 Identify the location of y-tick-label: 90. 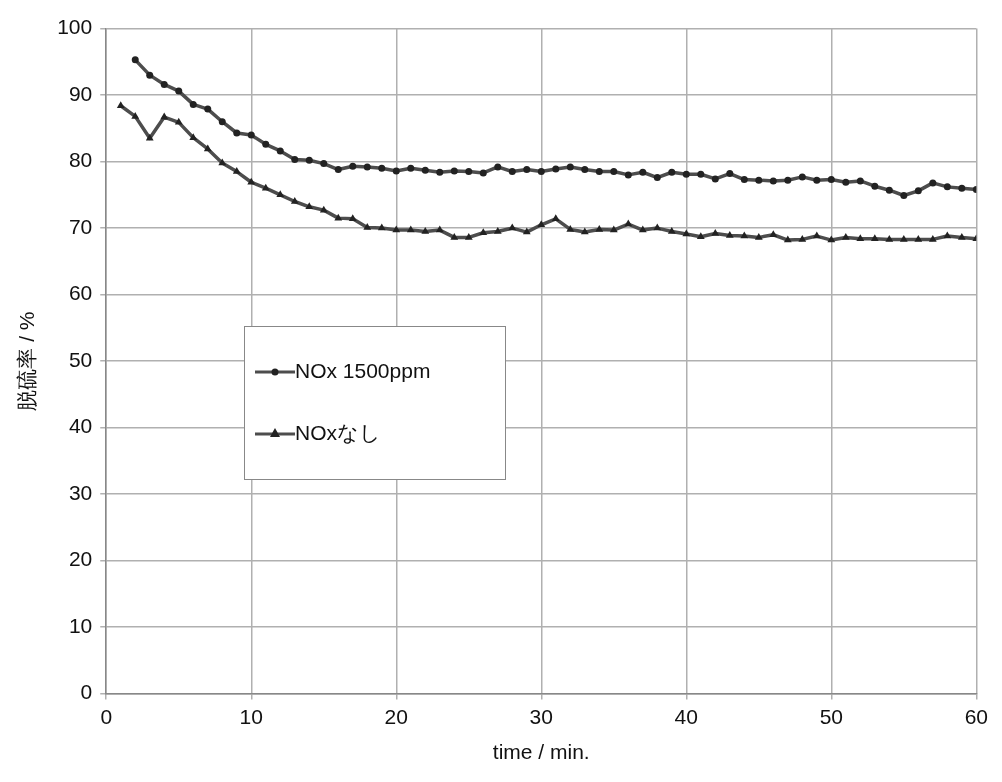
(80, 93).